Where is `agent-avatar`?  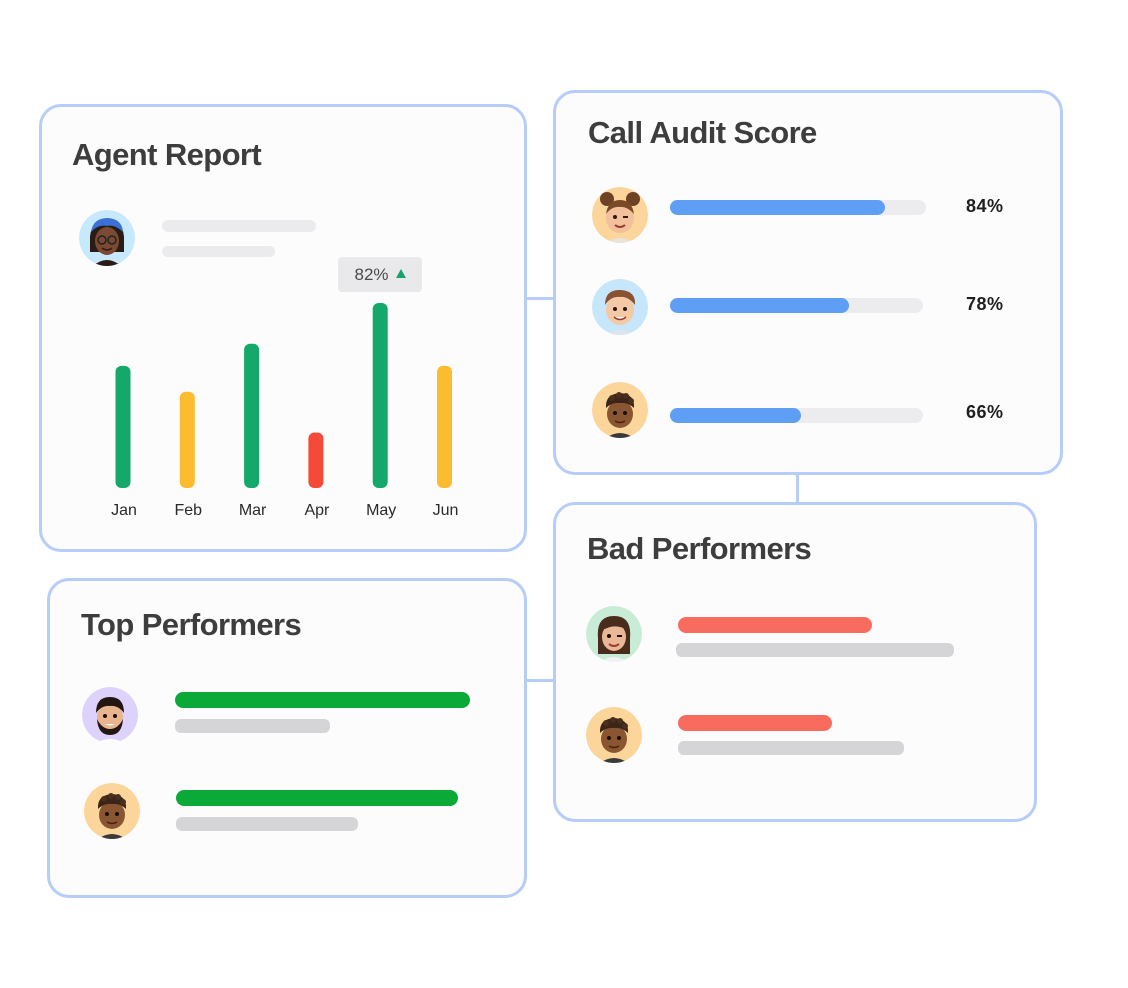
agent-avatar is located at coordinates (107, 238).